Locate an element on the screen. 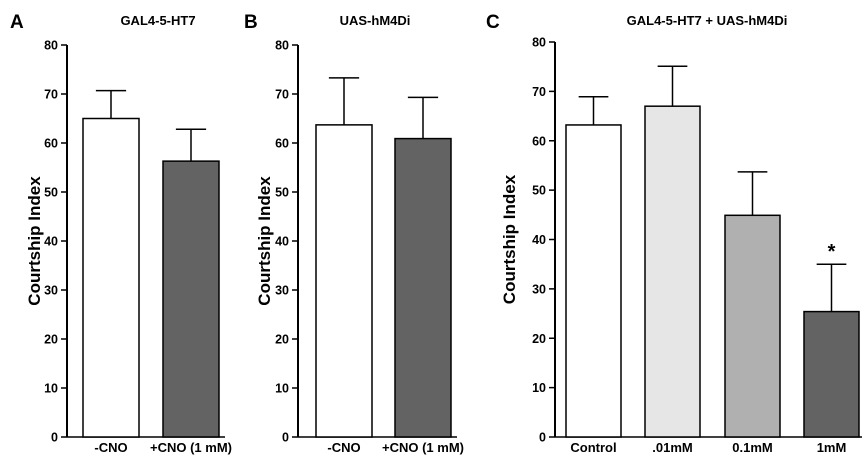 The height and width of the screenshot is (456, 862). panel-letter: B is located at coordinates (251, 22).